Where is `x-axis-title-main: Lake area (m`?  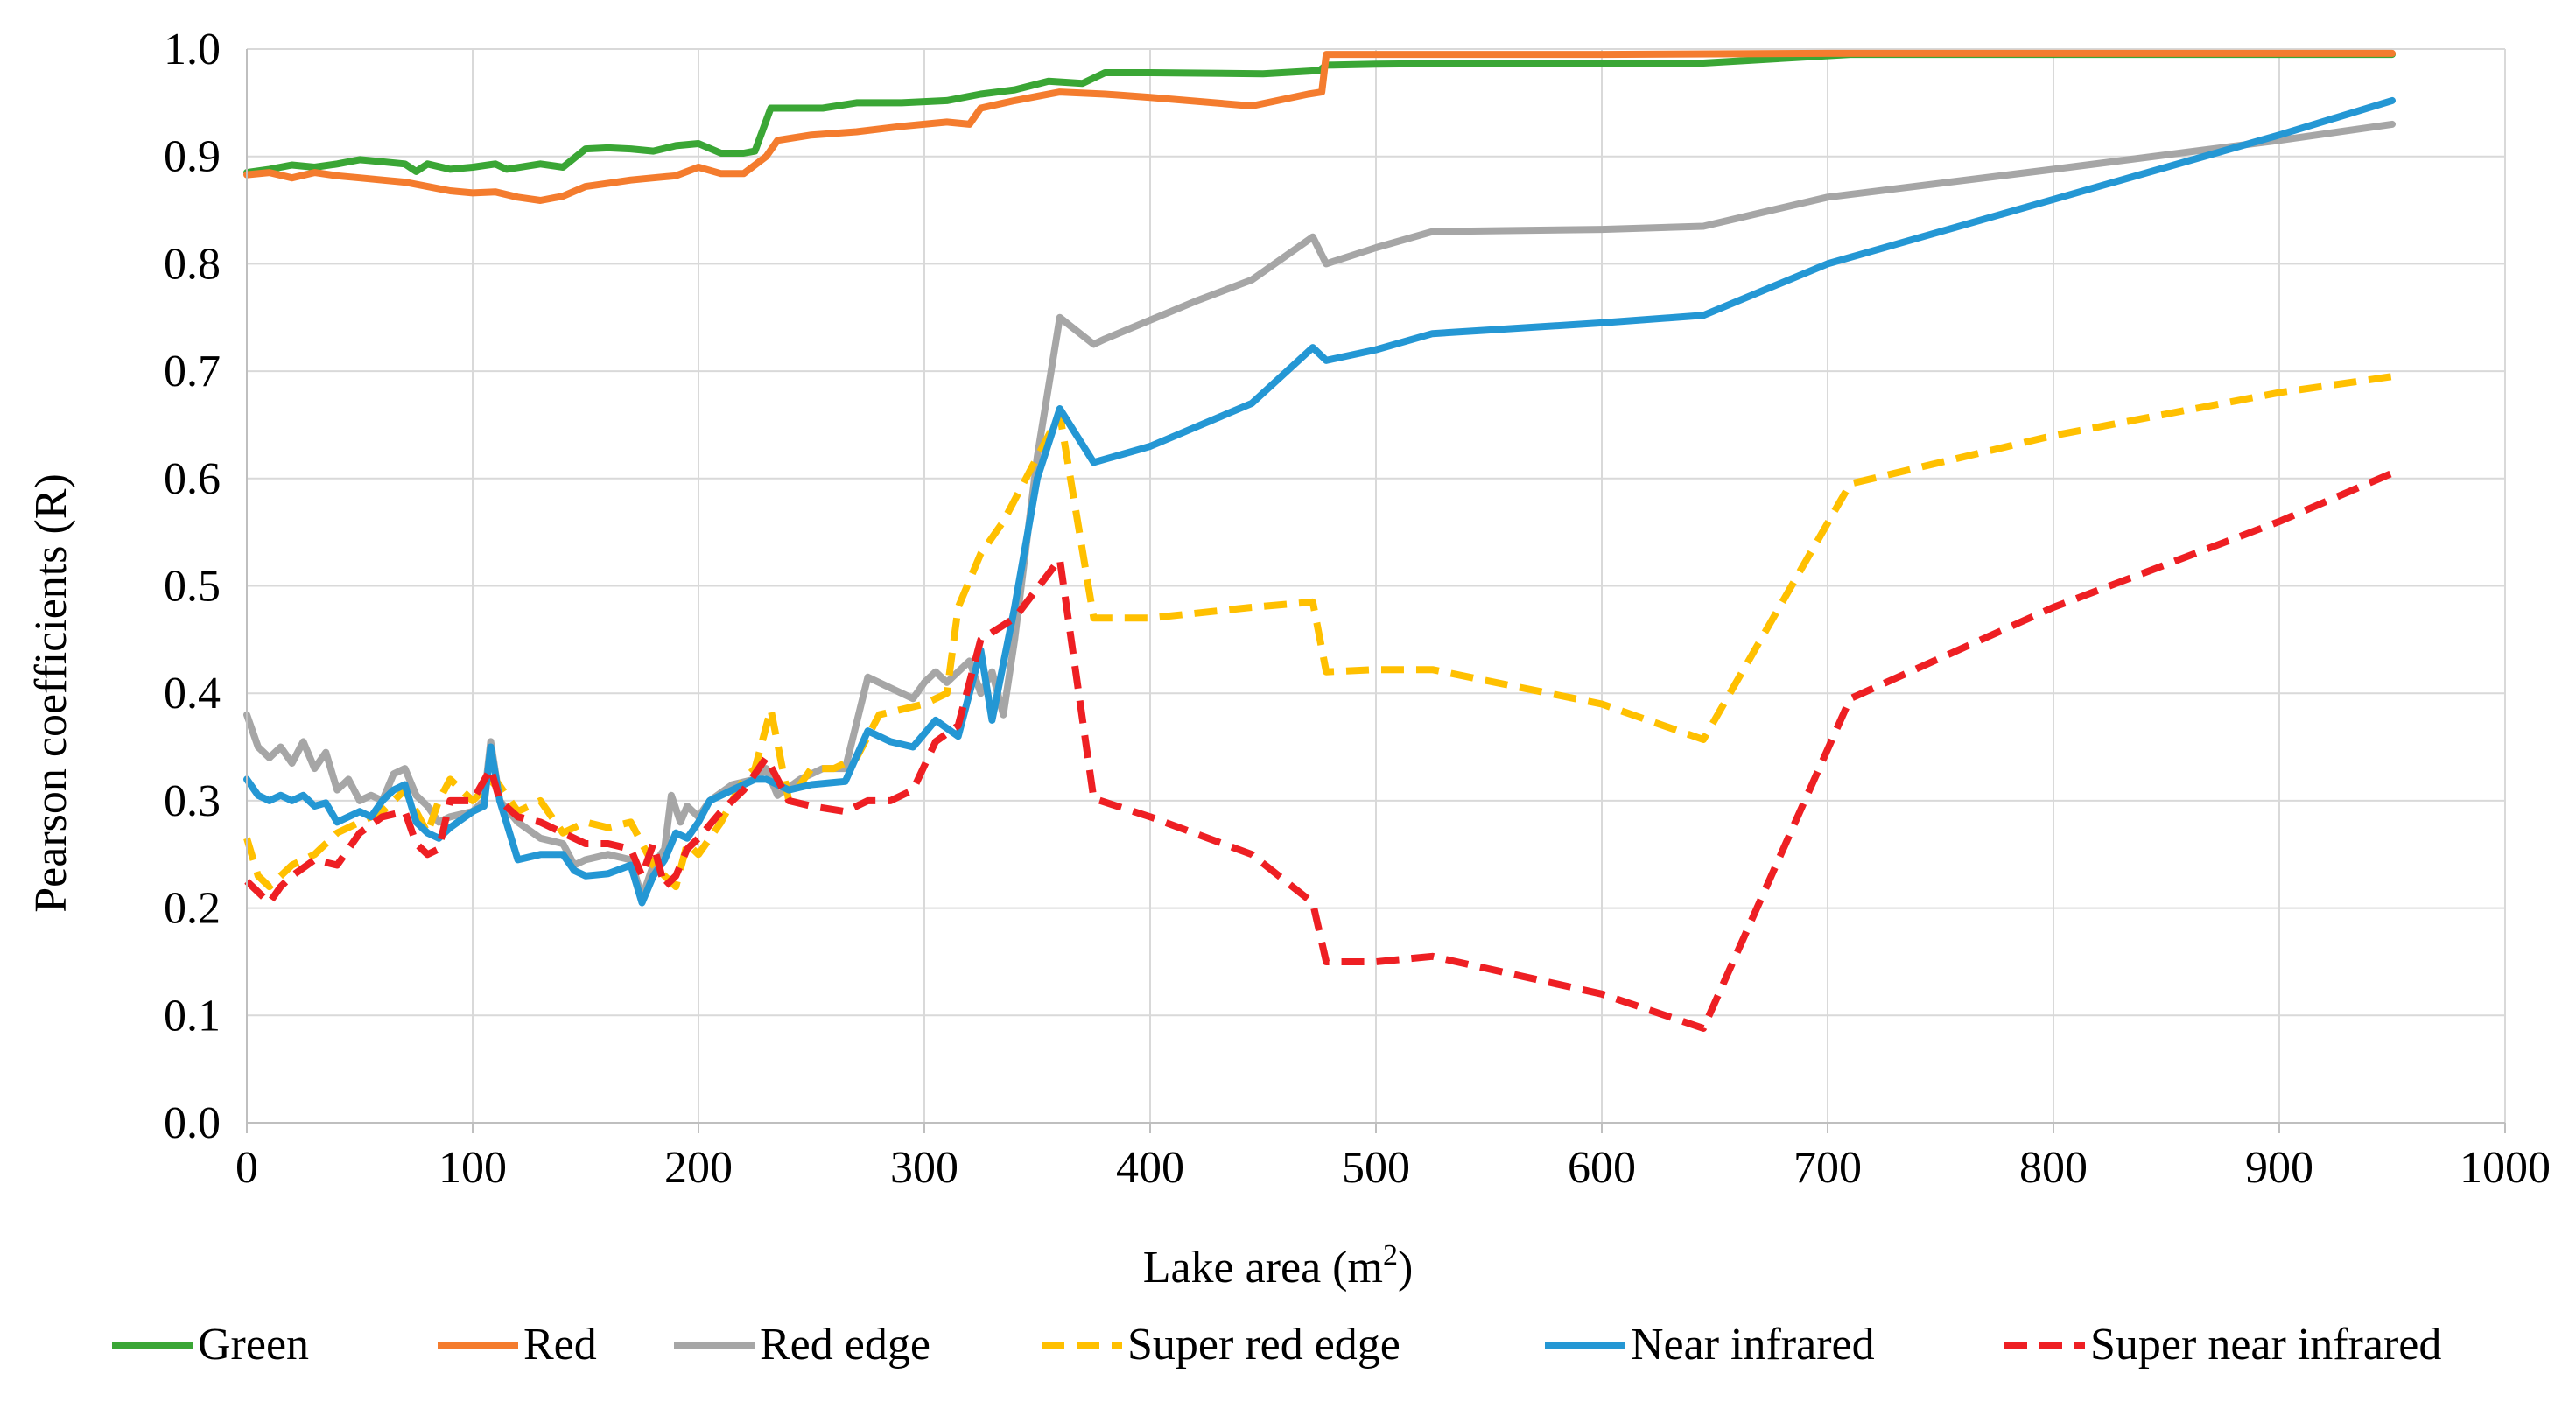
x-axis-title-main: Lake area (m is located at coordinates (1263, 1268).